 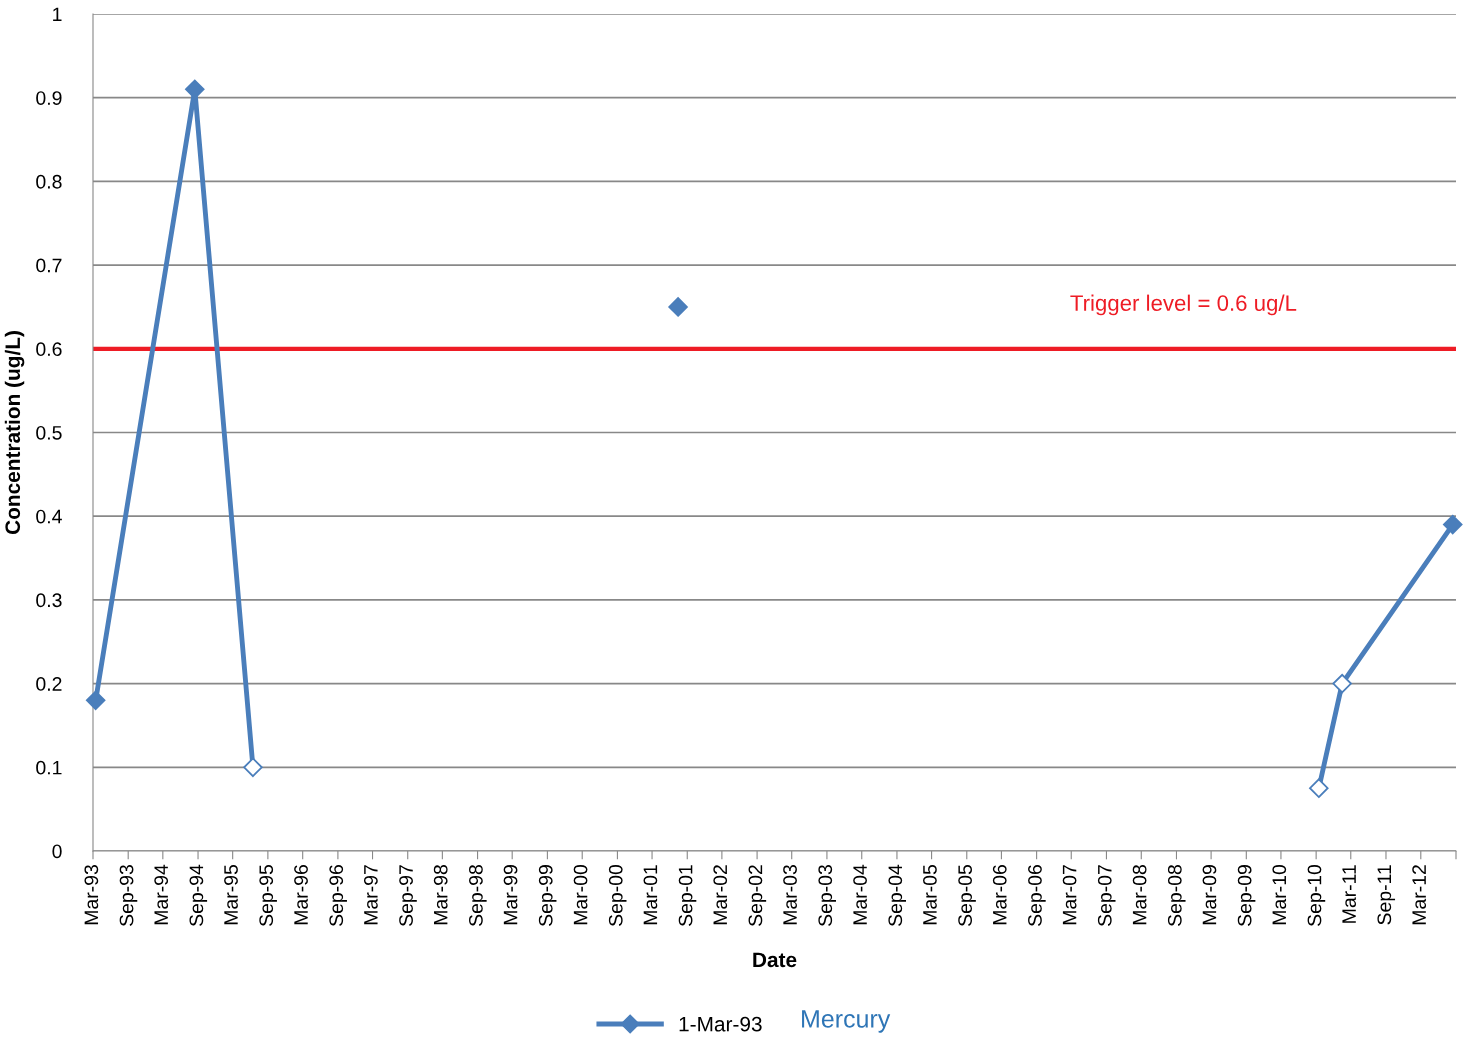 I want to click on y-tick-label: 0.5, so click(x=49, y=432).